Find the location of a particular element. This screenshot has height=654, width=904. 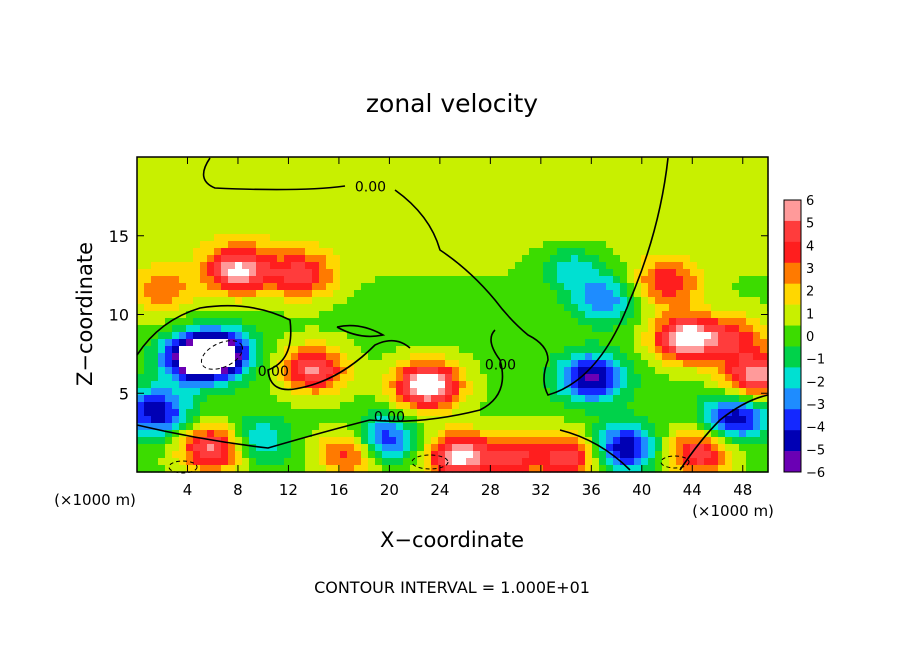

contour-label: 0.00 is located at coordinates (389, 418).